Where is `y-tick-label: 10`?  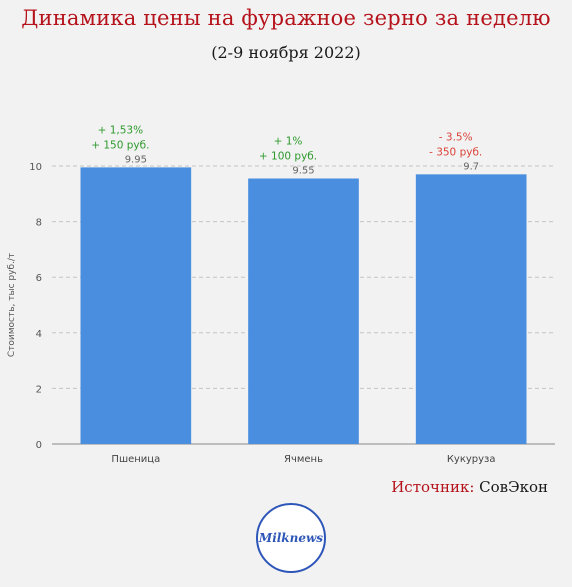
y-tick-label: 10 is located at coordinates (35, 167).